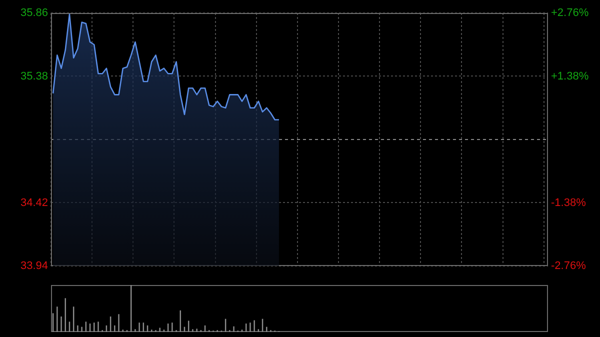 The width and height of the screenshot is (600, 337). I want to click on y2-tick-label: +1.38%, so click(570, 76).